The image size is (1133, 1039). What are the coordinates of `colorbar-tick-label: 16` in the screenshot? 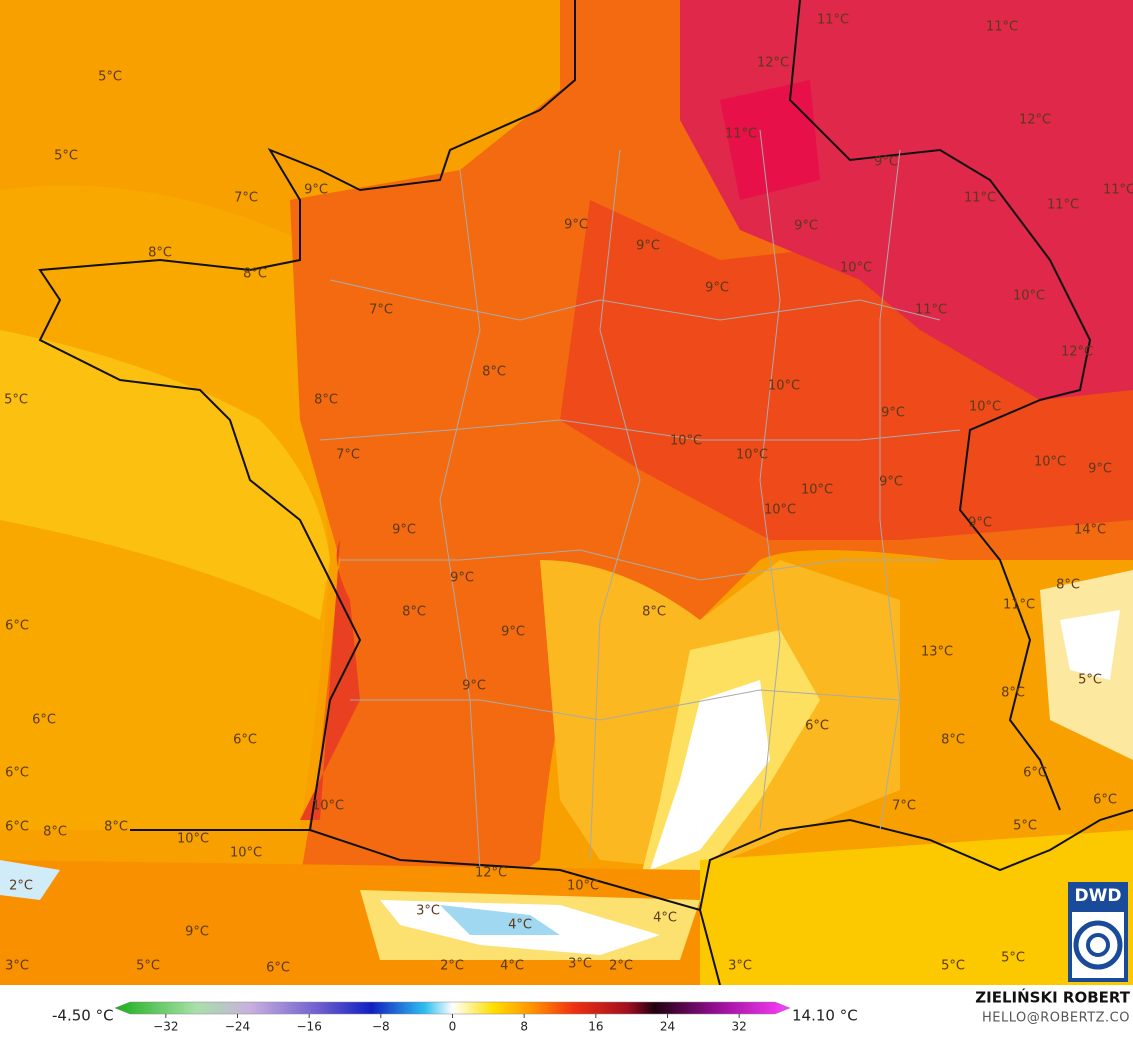 It's located at (595, 1027).